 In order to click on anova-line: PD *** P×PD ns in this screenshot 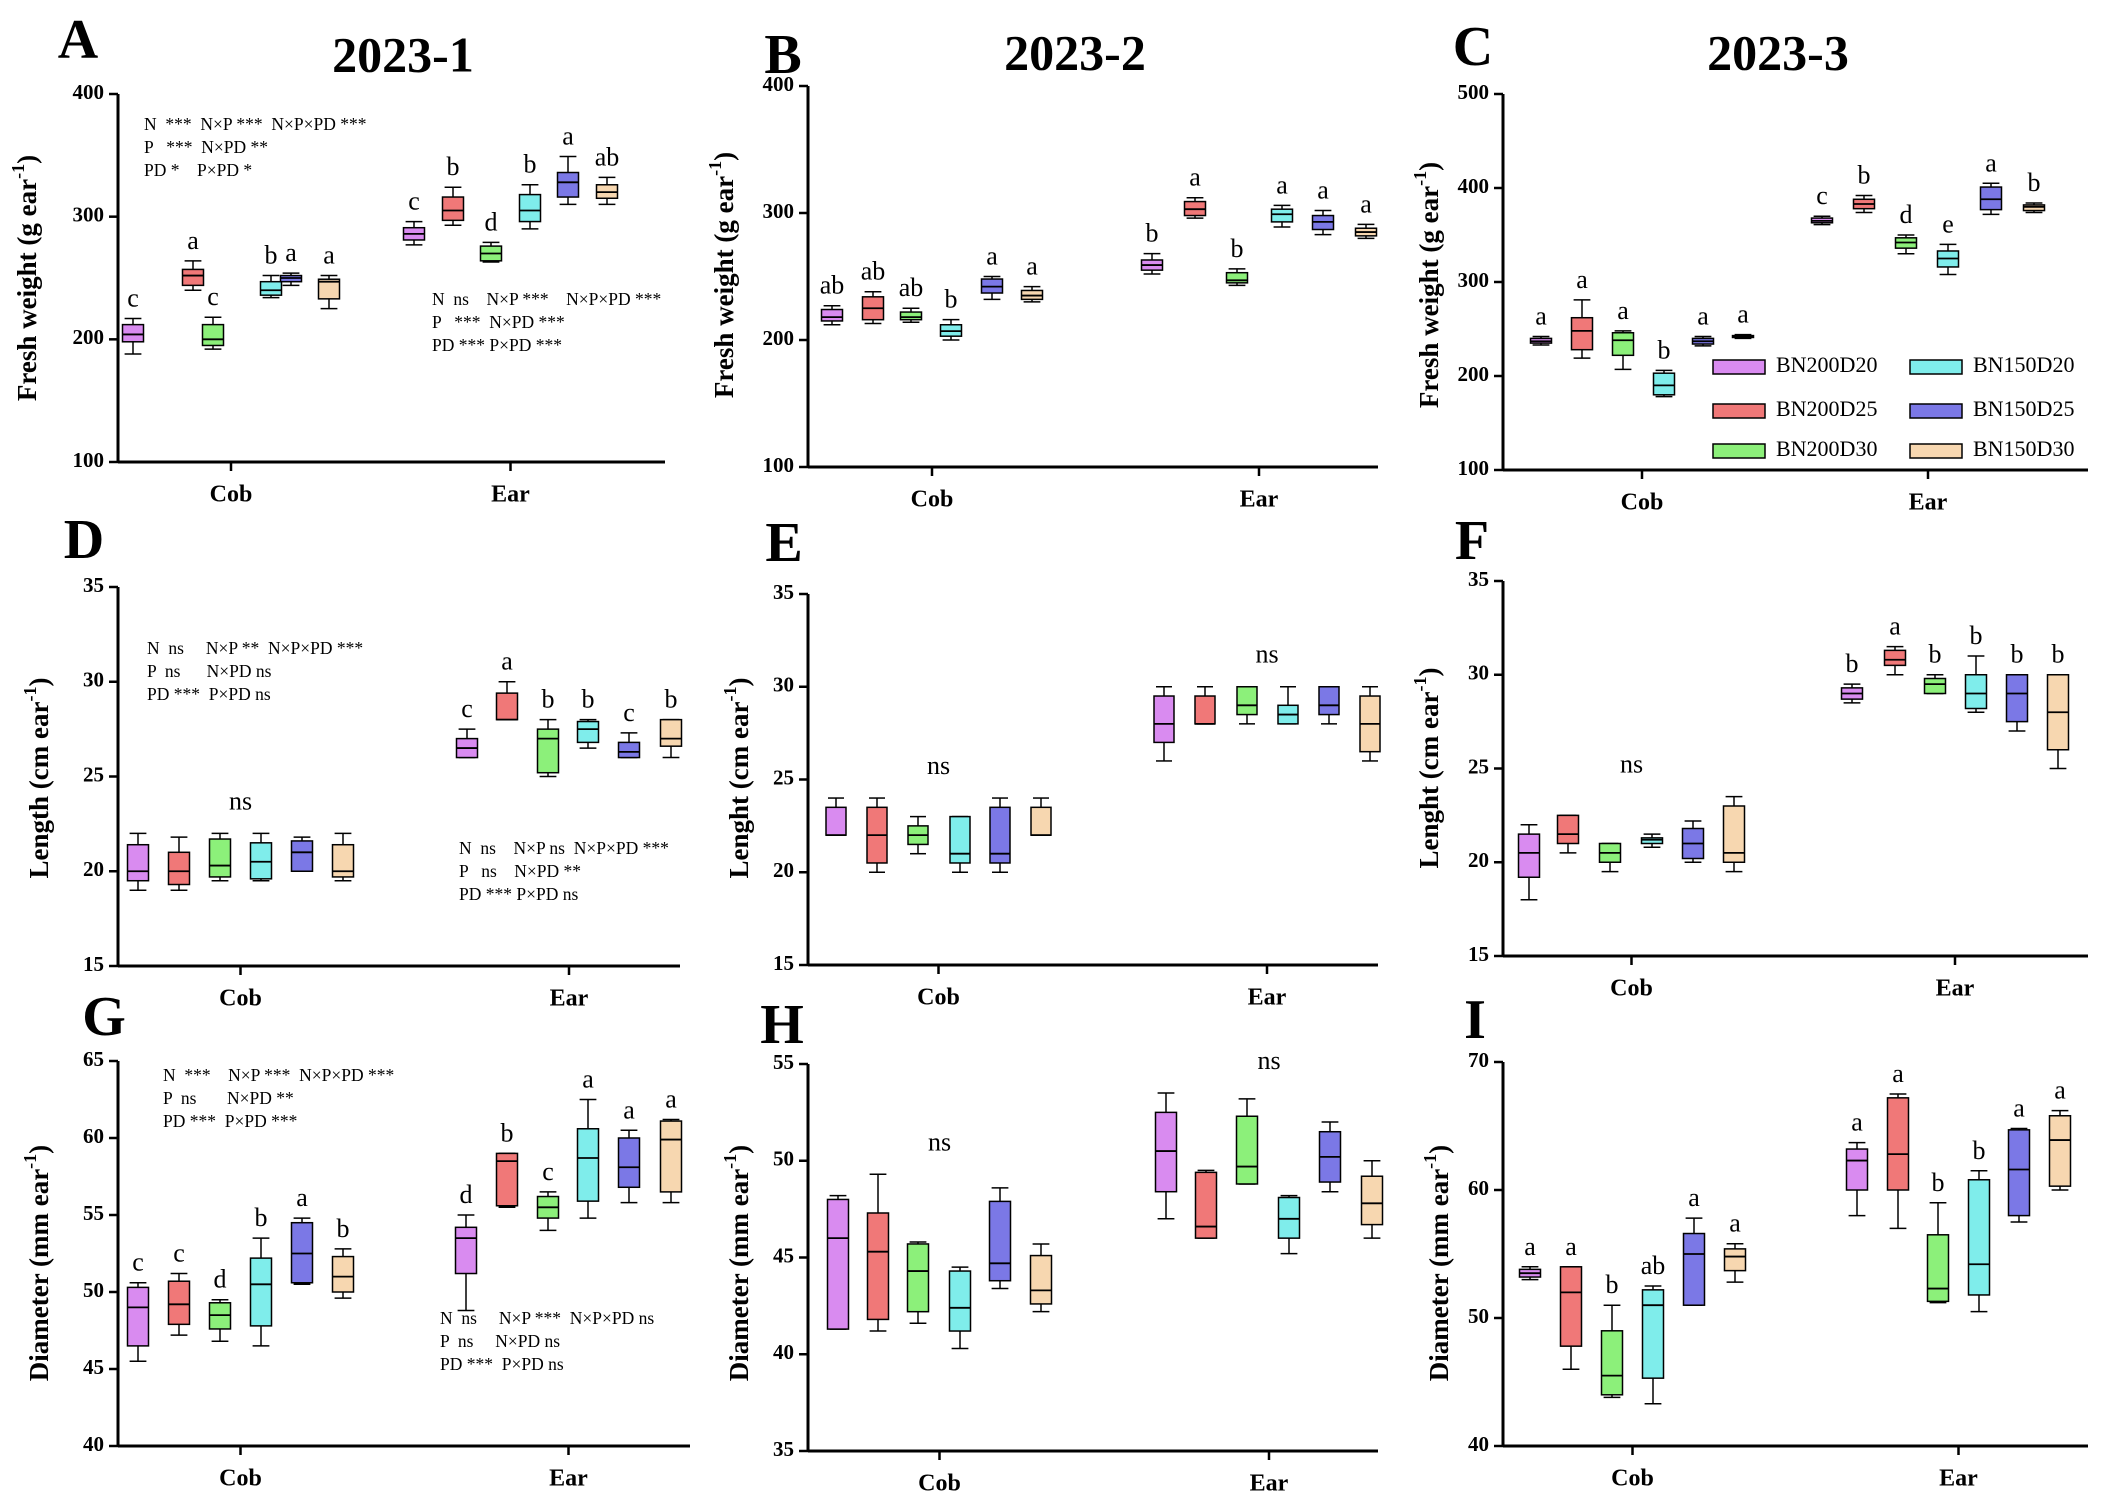, I will do `click(502, 1364)`.